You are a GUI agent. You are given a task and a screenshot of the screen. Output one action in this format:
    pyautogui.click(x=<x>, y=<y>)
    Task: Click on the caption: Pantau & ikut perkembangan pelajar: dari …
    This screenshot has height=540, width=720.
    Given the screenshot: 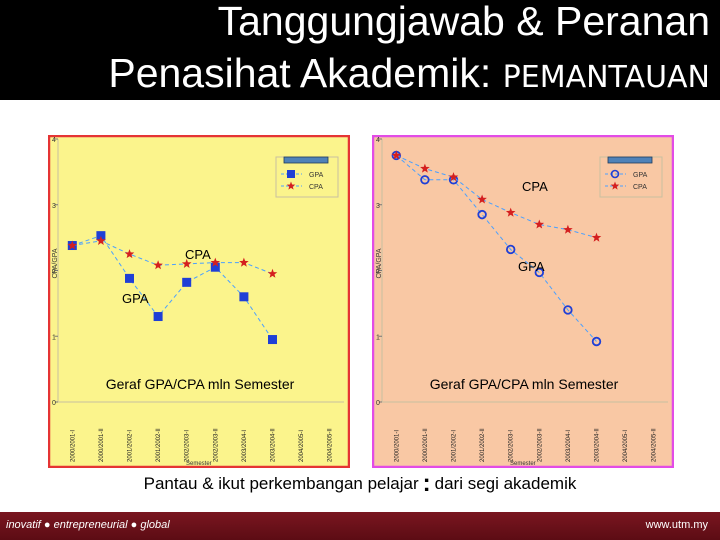 What is the action you would take?
    pyautogui.click(x=360, y=484)
    